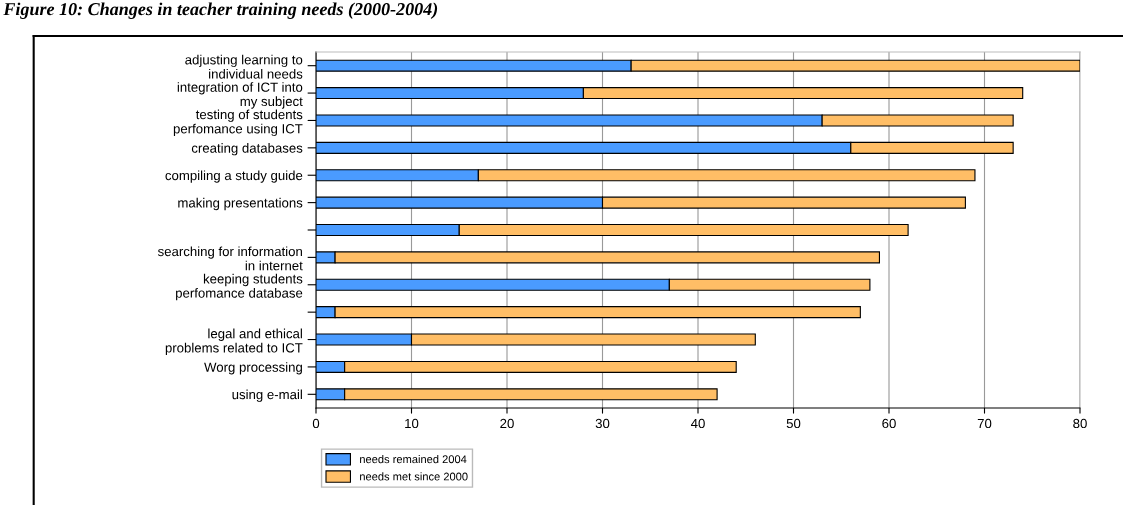  I want to click on y-tick-label: testing of students perfomance using ICT, so click(238, 123).